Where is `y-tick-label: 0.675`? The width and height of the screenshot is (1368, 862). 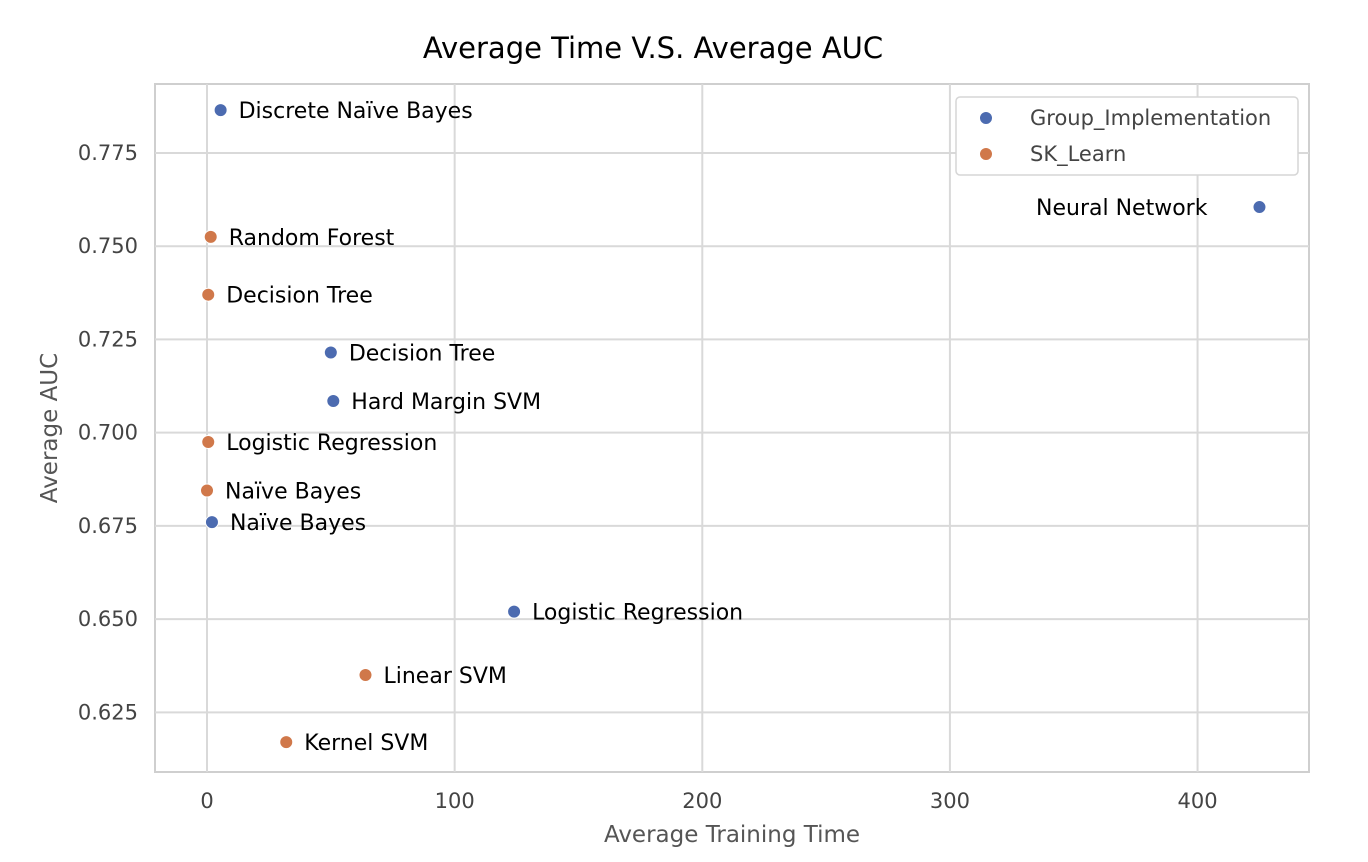
y-tick-label: 0.675 is located at coordinates (108, 526).